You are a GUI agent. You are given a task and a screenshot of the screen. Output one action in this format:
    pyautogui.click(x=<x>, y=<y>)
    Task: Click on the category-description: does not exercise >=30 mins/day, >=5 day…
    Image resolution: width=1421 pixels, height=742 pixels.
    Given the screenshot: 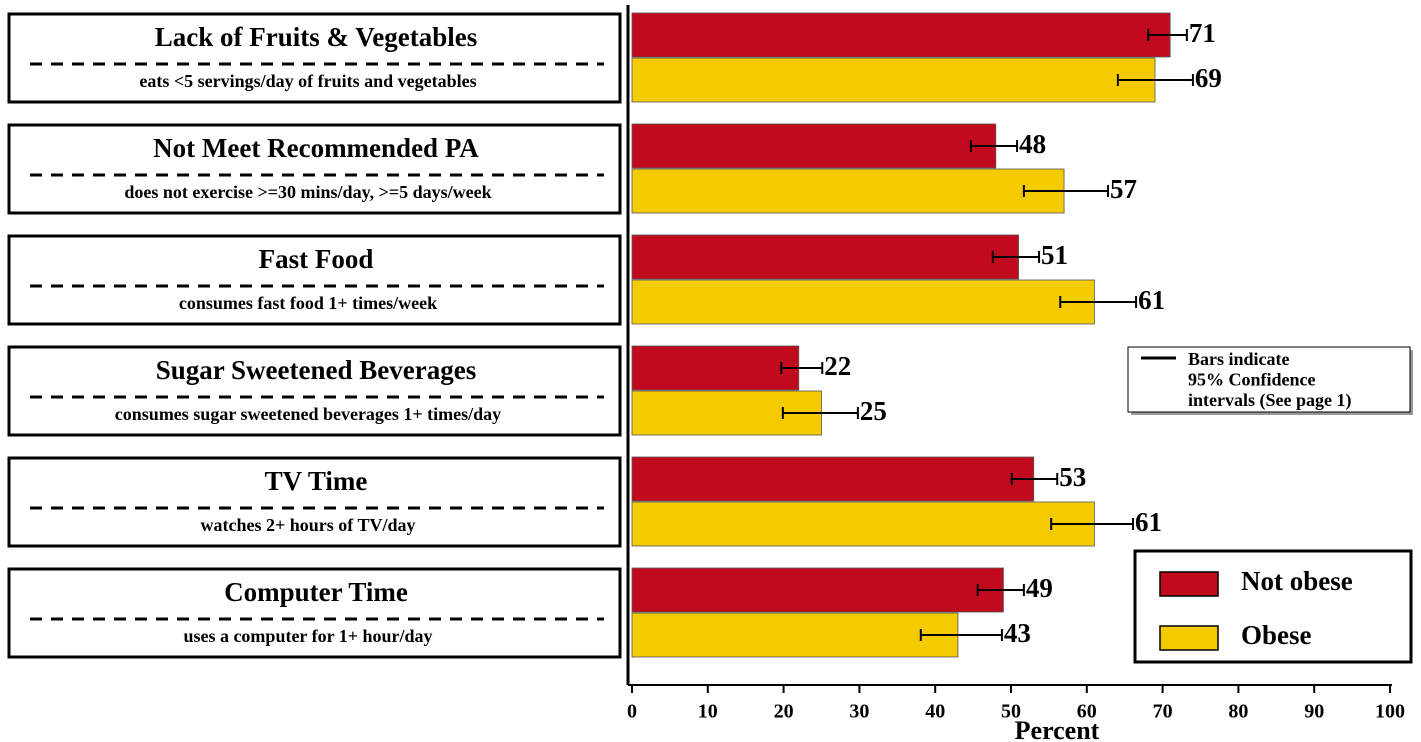 What is the action you would take?
    pyautogui.click(x=307, y=192)
    